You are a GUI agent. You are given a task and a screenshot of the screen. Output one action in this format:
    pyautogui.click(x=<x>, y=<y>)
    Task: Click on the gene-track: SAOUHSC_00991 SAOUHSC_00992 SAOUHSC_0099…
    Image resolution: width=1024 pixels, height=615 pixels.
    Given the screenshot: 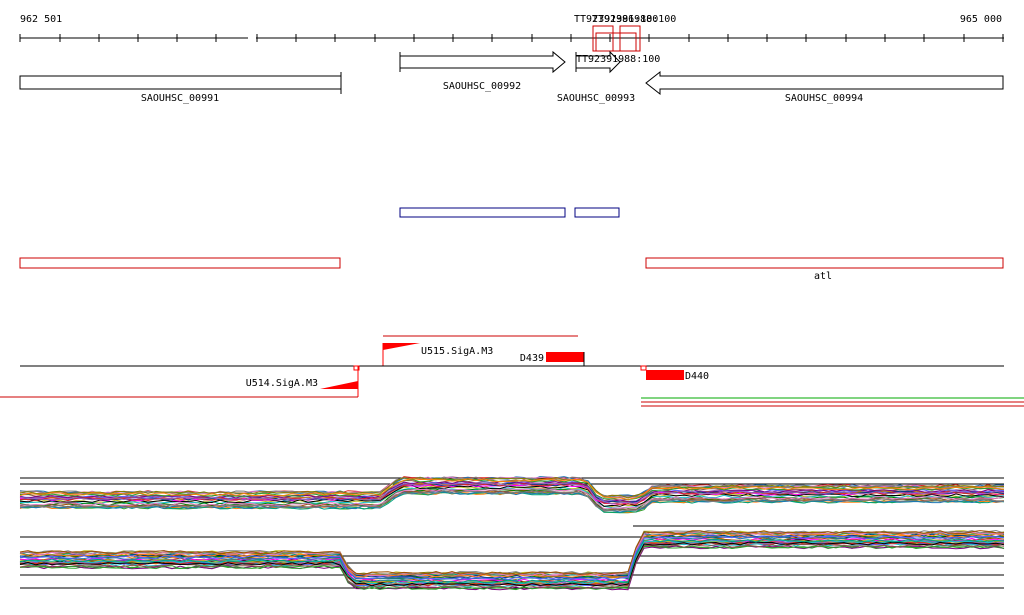 What is the action you would take?
    pyautogui.click(x=511, y=77)
    